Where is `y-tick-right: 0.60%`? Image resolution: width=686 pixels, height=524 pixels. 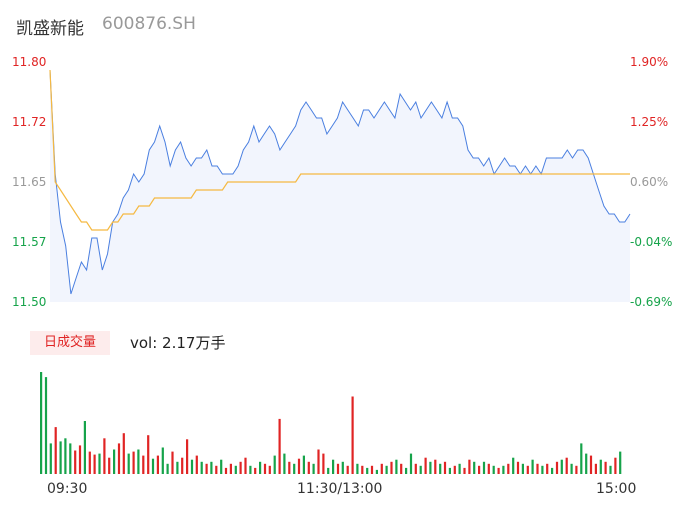
y-tick-right: 0.60% is located at coordinates (649, 182).